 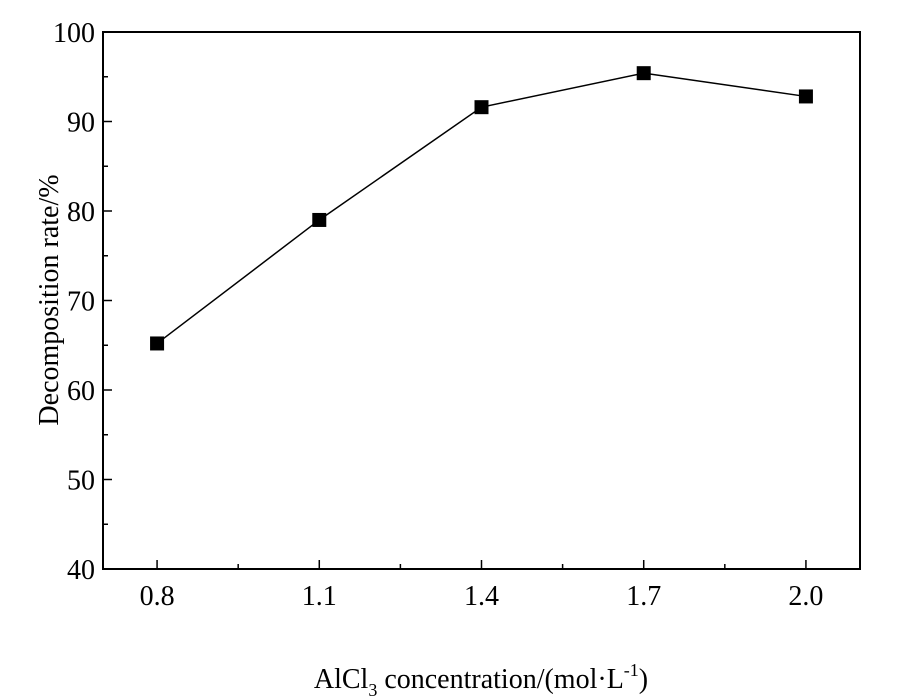 I want to click on x-tick-label: 1.4, so click(x=481, y=596).